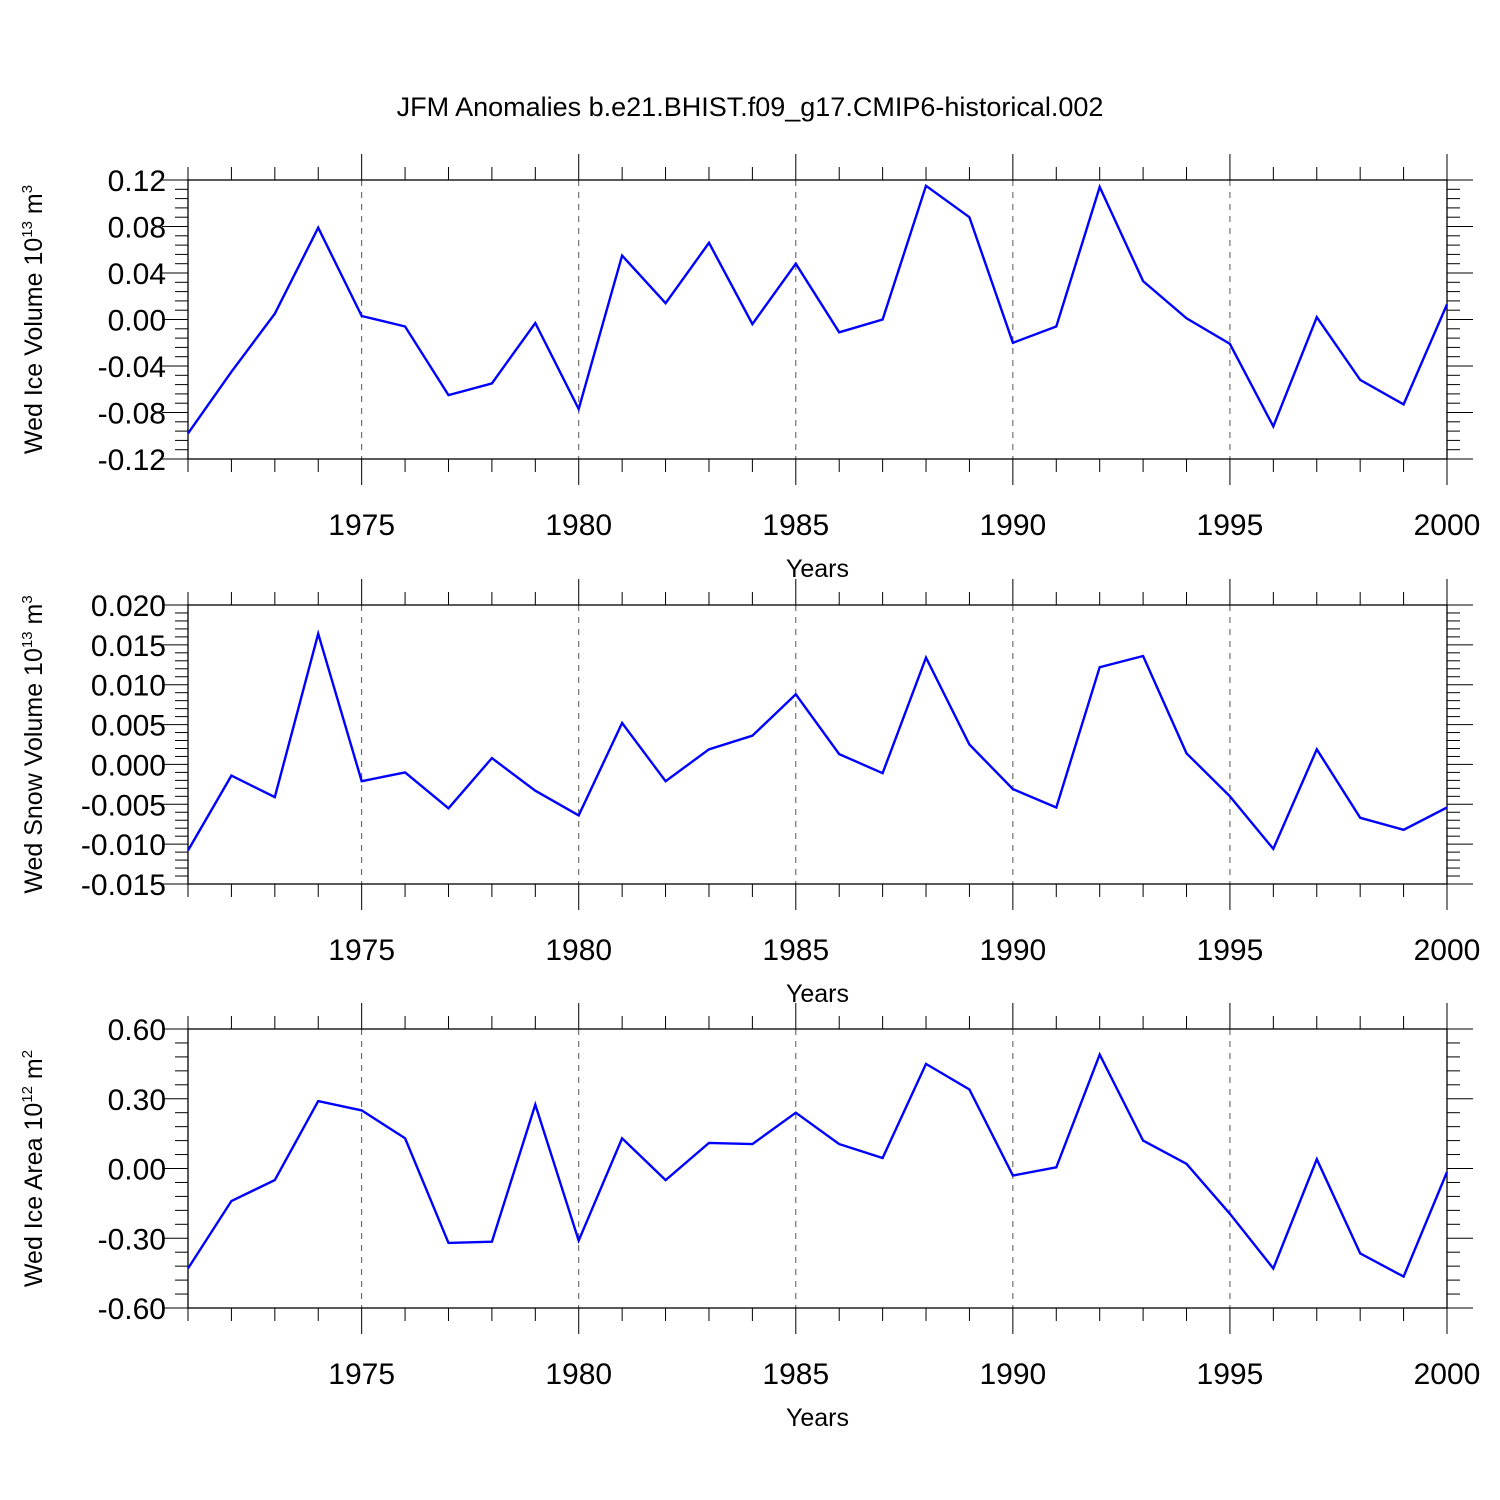 The image size is (1500, 1500). What do you see at coordinates (132, 1239) in the screenshot?
I see `y-tick-label: -0.30` at bounding box center [132, 1239].